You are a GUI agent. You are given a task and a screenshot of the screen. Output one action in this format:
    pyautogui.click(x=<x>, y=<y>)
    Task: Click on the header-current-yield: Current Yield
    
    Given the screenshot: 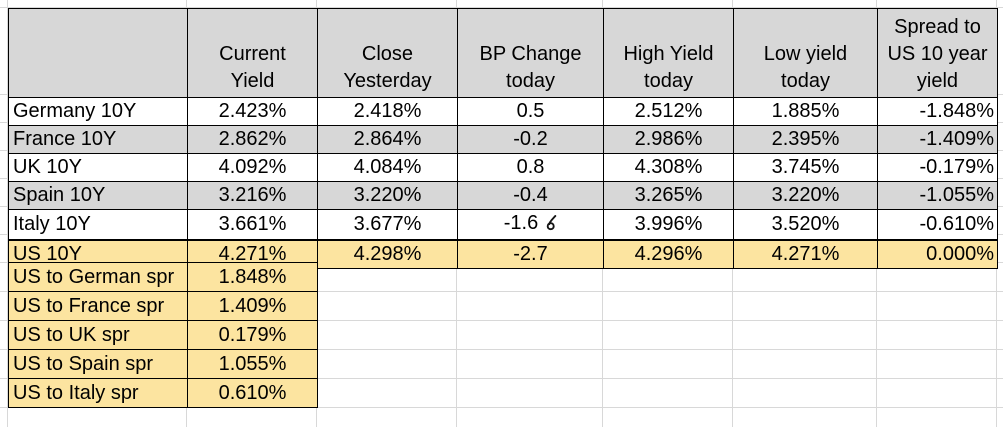 What is the action you would take?
    pyautogui.click(x=252, y=53)
    